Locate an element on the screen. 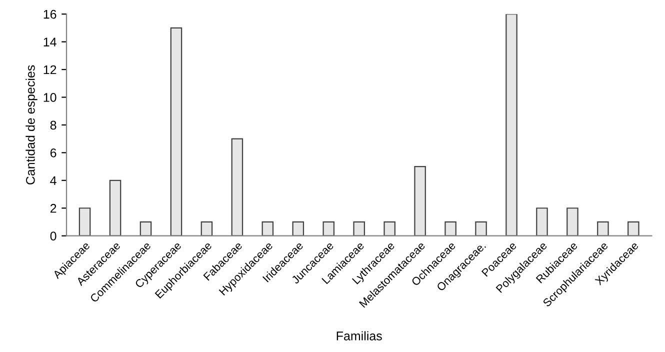 The image size is (665, 352). y-tick-label: 16 is located at coordinates (50, 14).